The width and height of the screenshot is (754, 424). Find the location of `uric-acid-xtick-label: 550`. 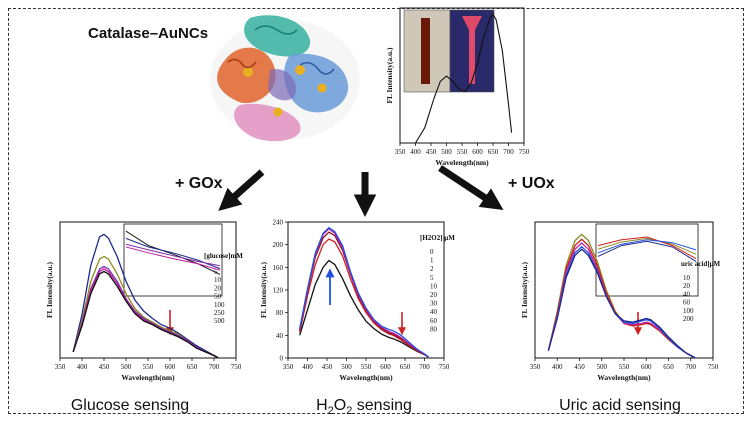

uric-acid-xtick-label: 550 is located at coordinates (624, 367).